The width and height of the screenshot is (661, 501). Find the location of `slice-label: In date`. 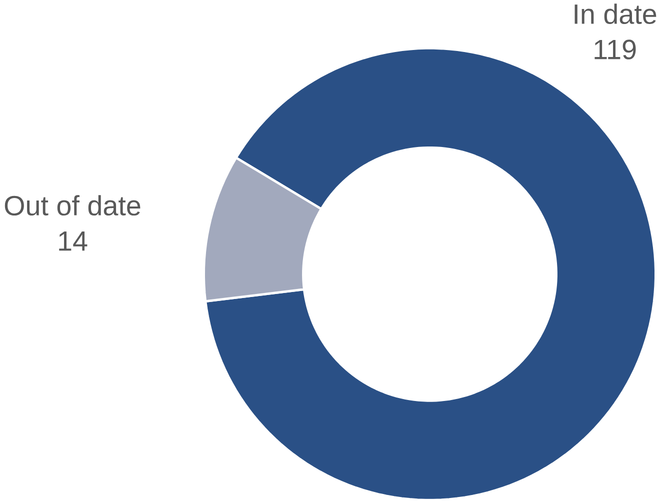

slice-label: In date is located at coordinates (615, 13).